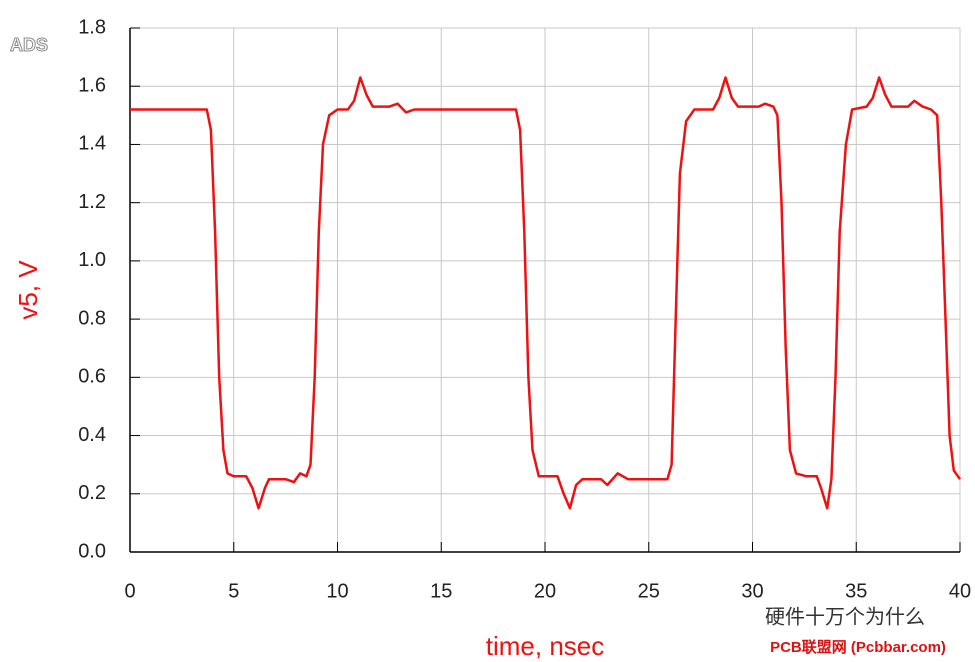  I want to click on y-tick-label: 1.8, so click(92, 27).